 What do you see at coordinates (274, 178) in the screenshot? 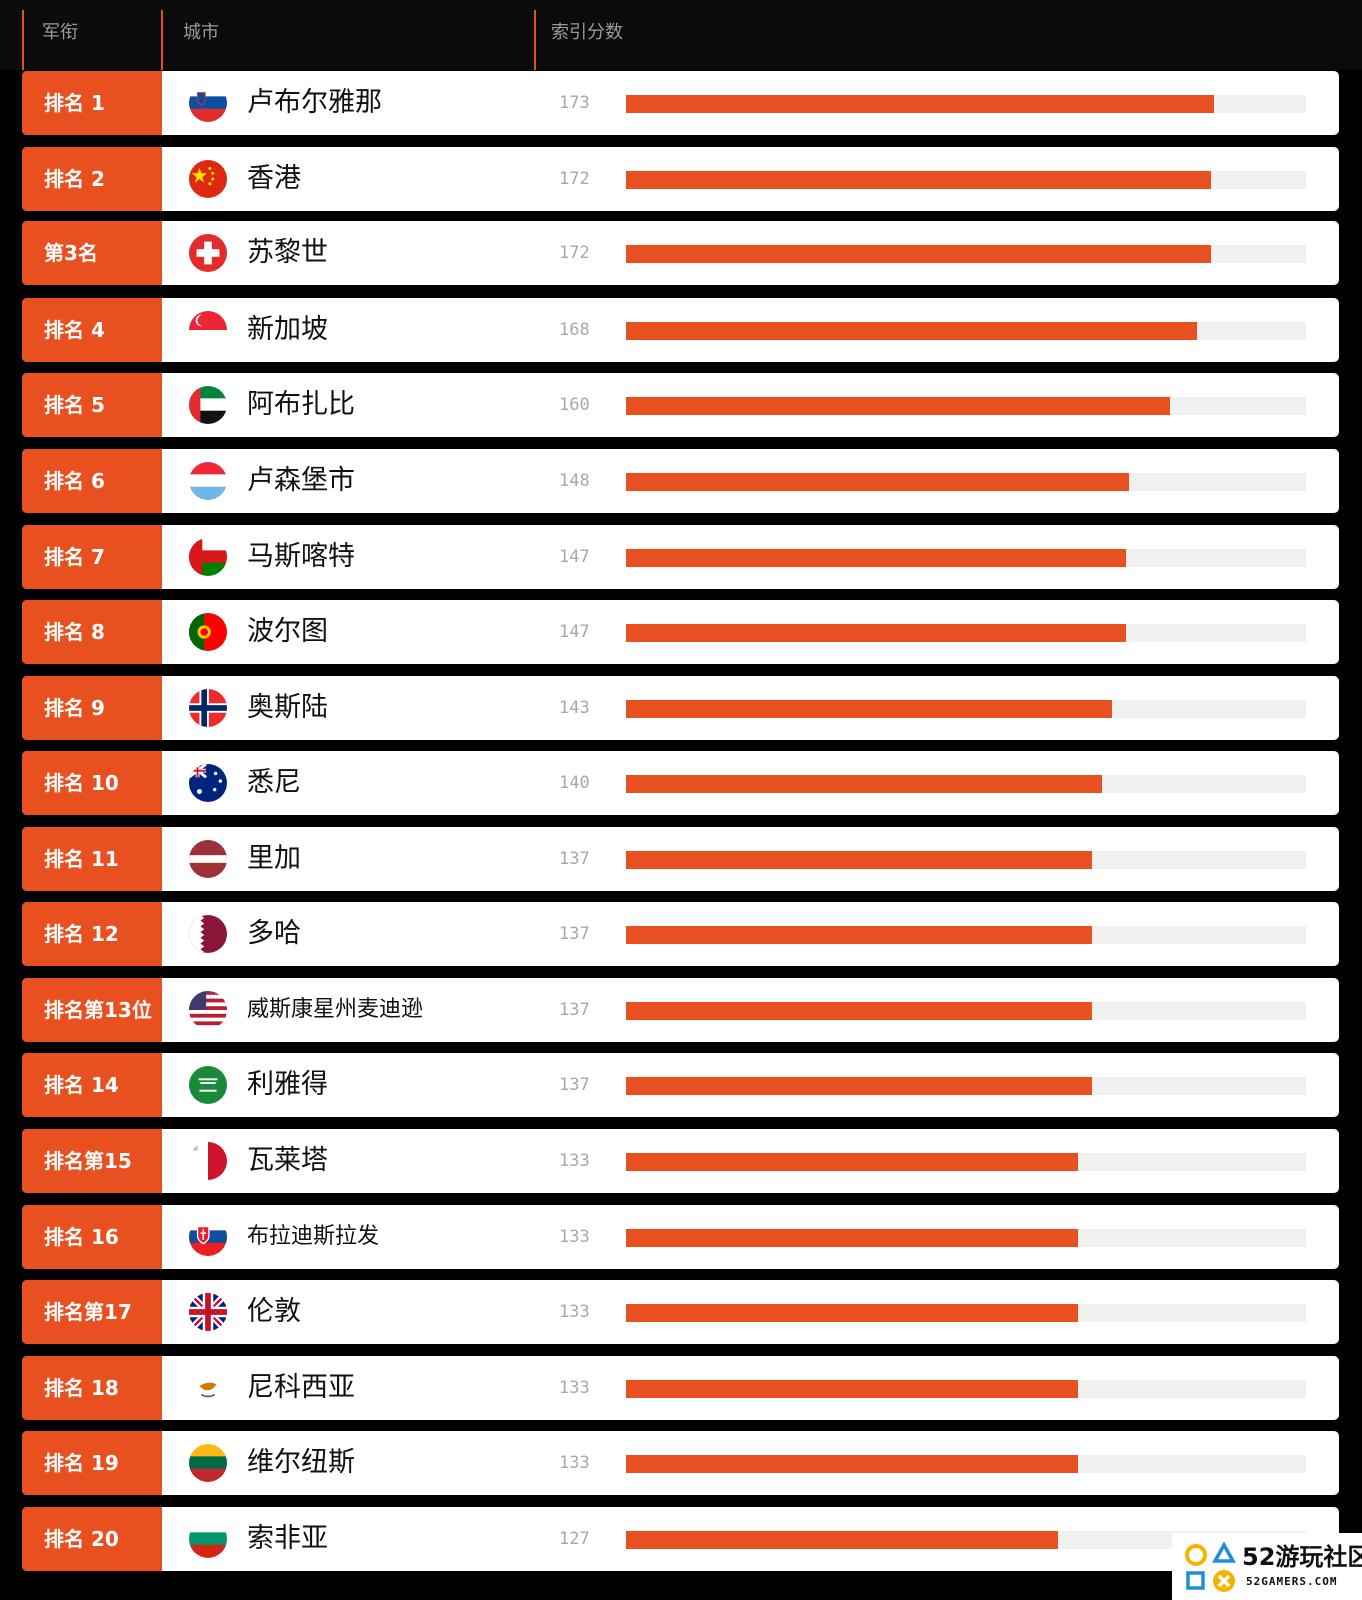
I see `city-name: 香港` at bounding box center [274, 178].